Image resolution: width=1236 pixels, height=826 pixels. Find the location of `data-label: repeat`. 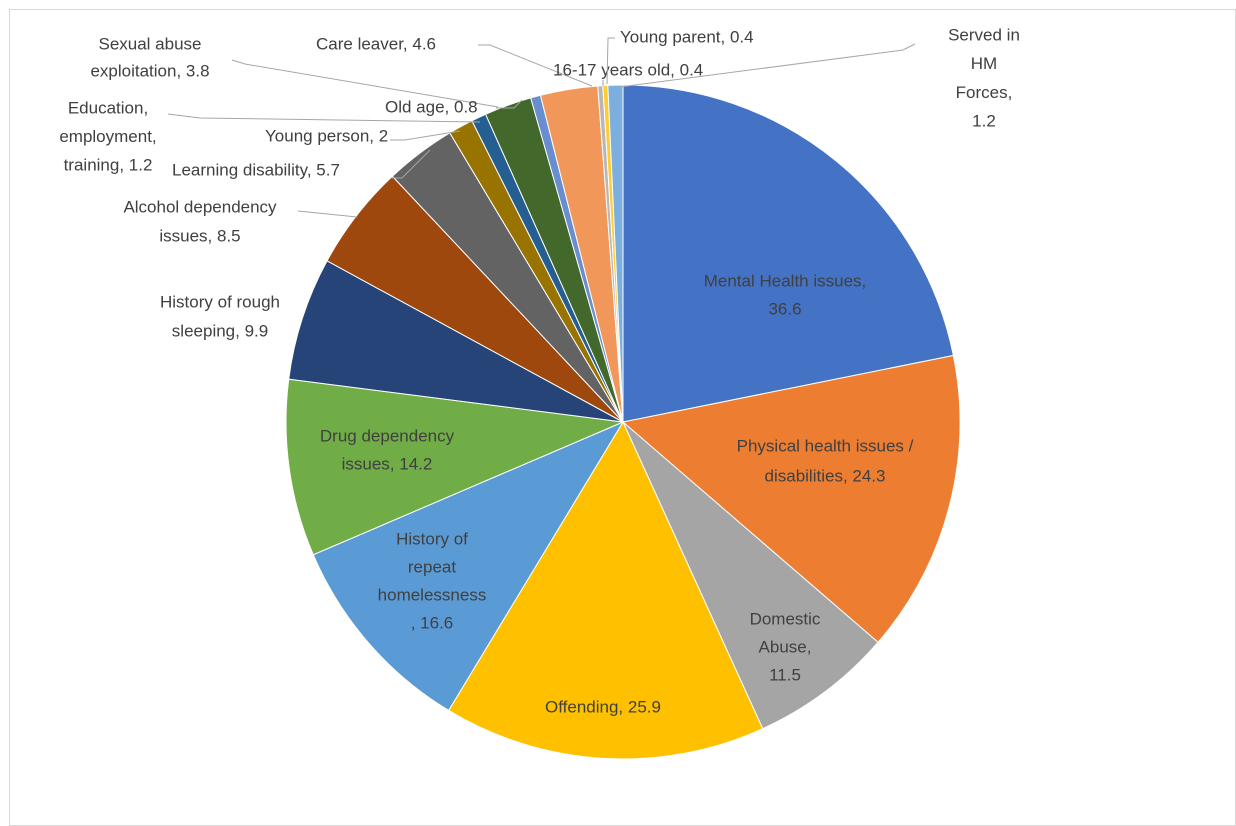

data-label: repeat is located at coordinates (432, 566).